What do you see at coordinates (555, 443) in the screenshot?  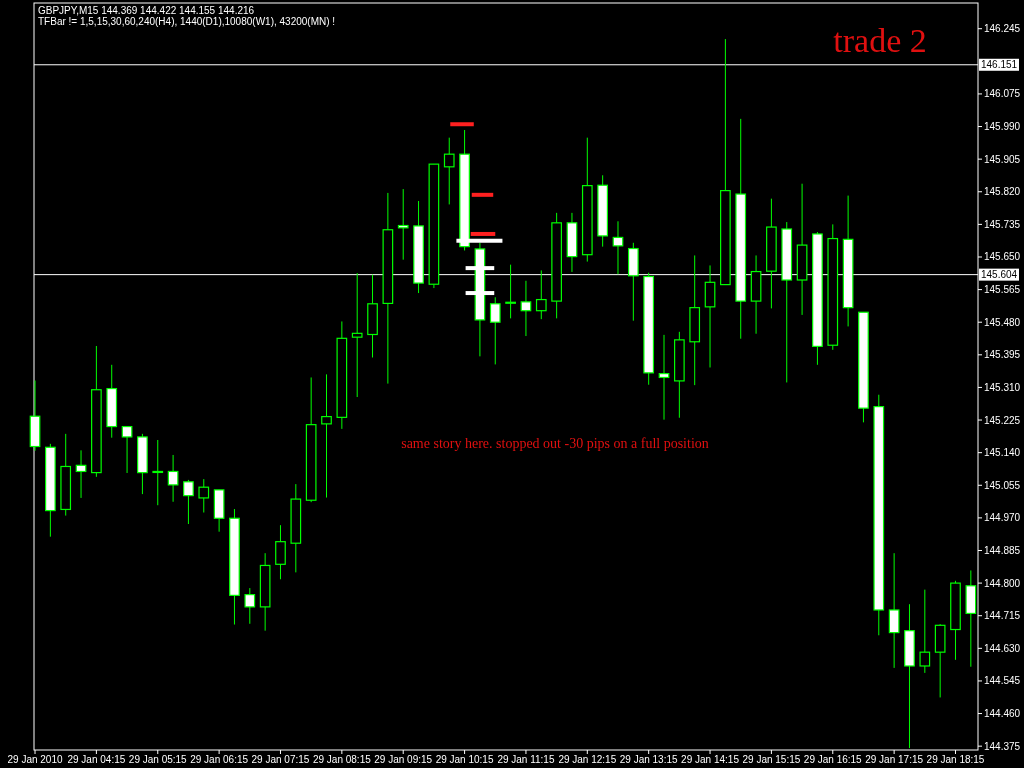 I see `annotation: same story here. stopped out -30 pips on a full position` at bounding box center [555, 443].